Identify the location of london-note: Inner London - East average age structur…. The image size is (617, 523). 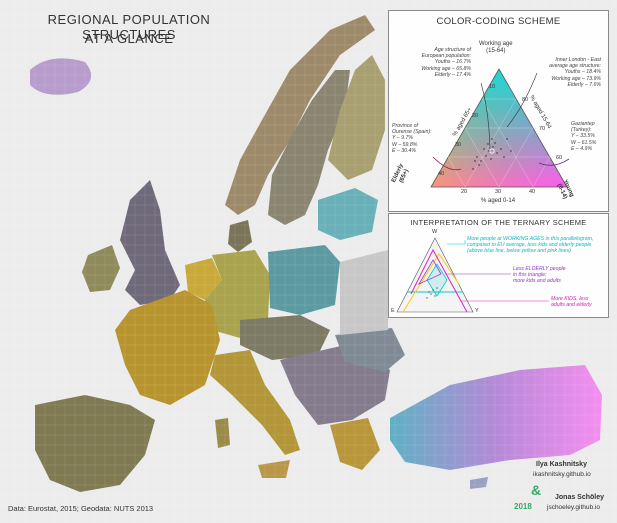
(565, 72).